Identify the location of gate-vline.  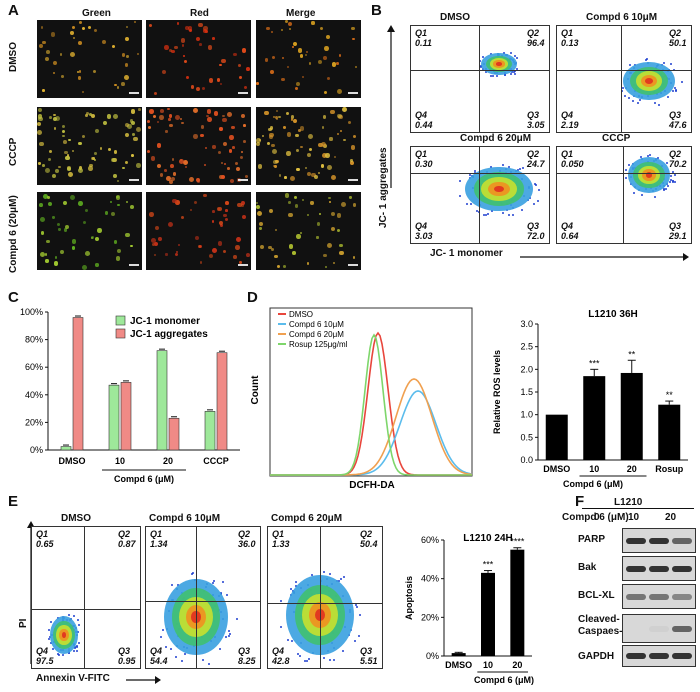
(479, 195).